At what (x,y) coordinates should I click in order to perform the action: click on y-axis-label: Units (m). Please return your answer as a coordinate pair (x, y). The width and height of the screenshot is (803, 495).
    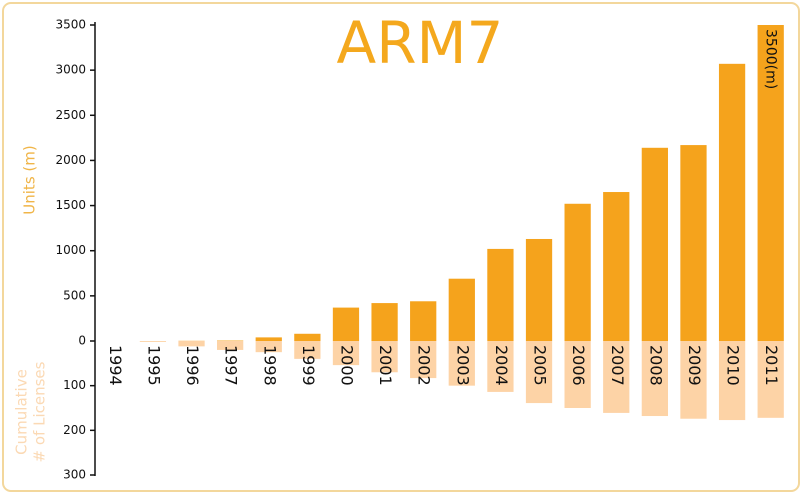
    Looking at the image, I should click on (30, 179).